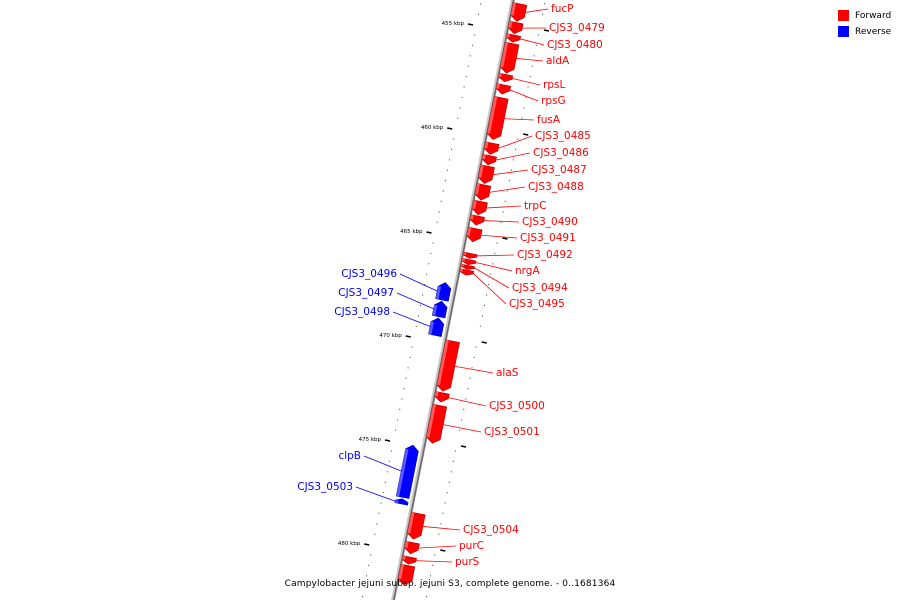  I want to click on gene-label: CJS3_0486, so click(561, 153).